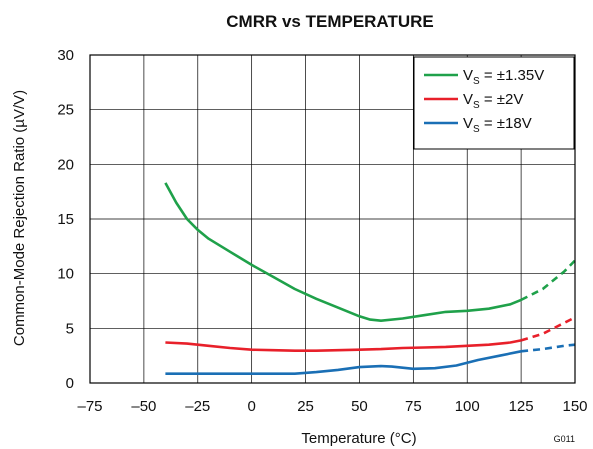 The height and width of the screenshot is (449, 593). Describe the element at coordinates (251, 406) in the screenshot. I see `x-tick-label: 0` at that location.